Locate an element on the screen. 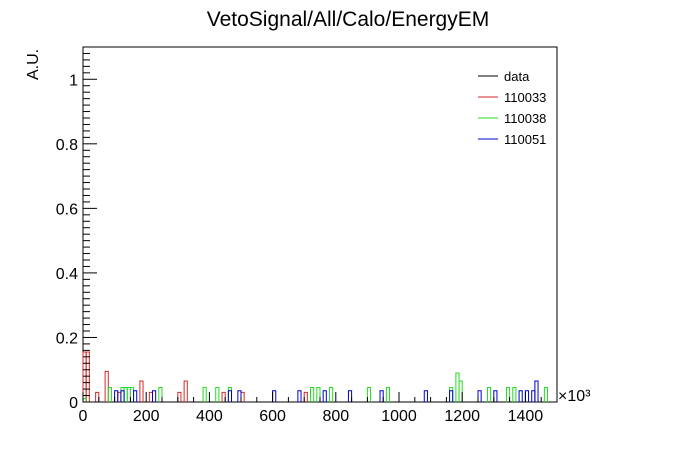 The image size is (696, 472). chart-title: VetoSignal/All/Calo/EnergyEM is located at coordinates (348, 19).